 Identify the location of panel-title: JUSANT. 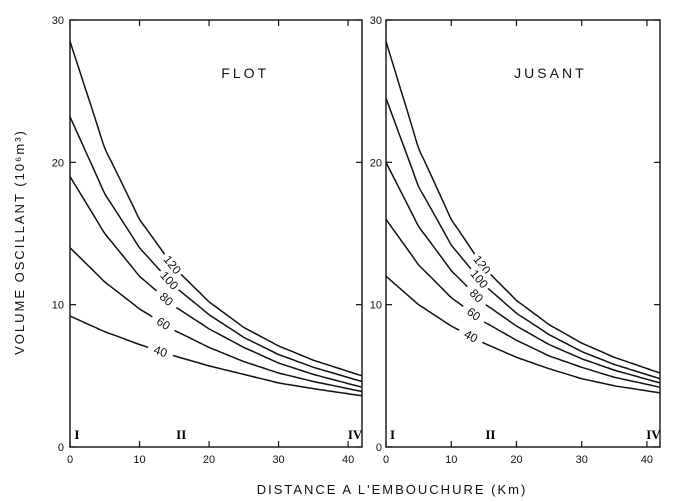
(550, 73).